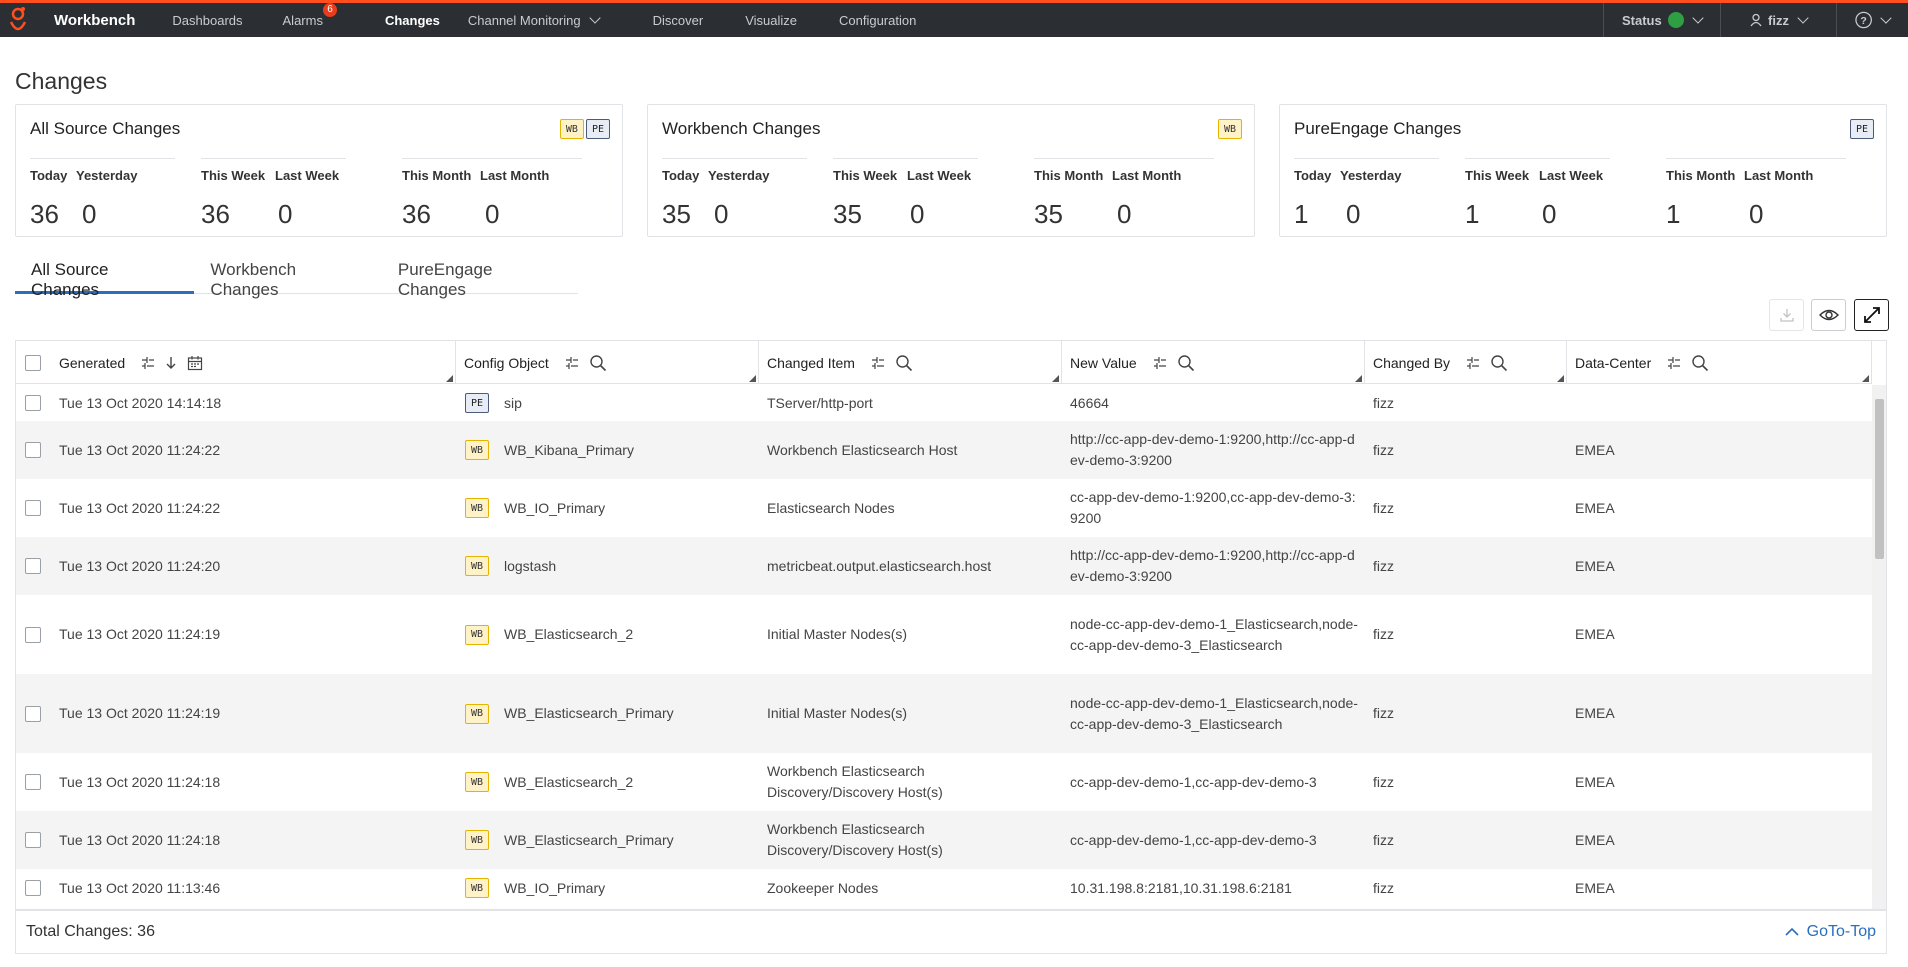  I want to click on nav-alarms-label: Alarms, so click(302, 20).